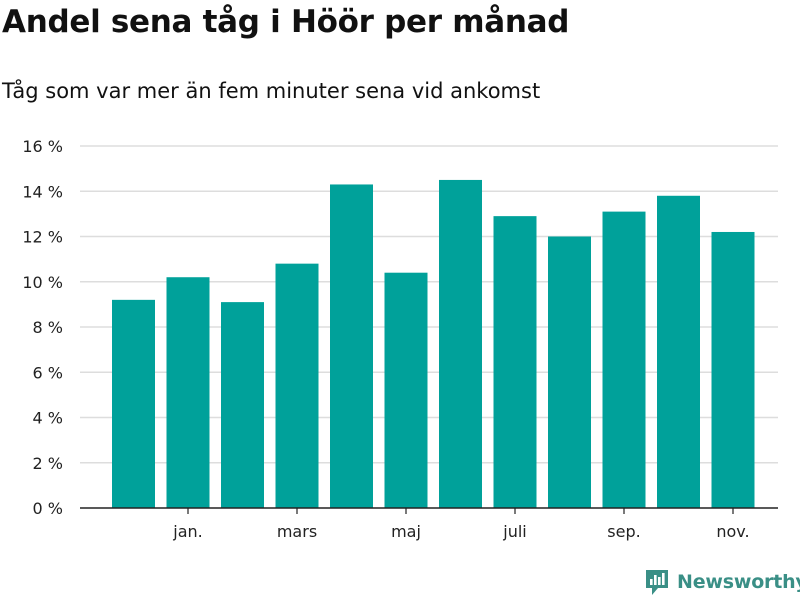  I want to click on bar-mars, so click(297, 385).